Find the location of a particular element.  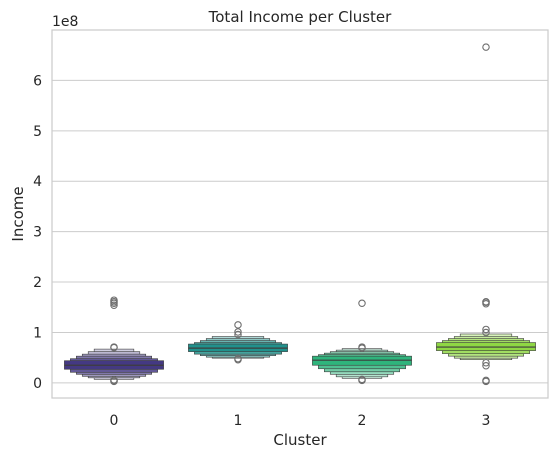

y-tick-label: 2 is located at coordinates (37, 283).